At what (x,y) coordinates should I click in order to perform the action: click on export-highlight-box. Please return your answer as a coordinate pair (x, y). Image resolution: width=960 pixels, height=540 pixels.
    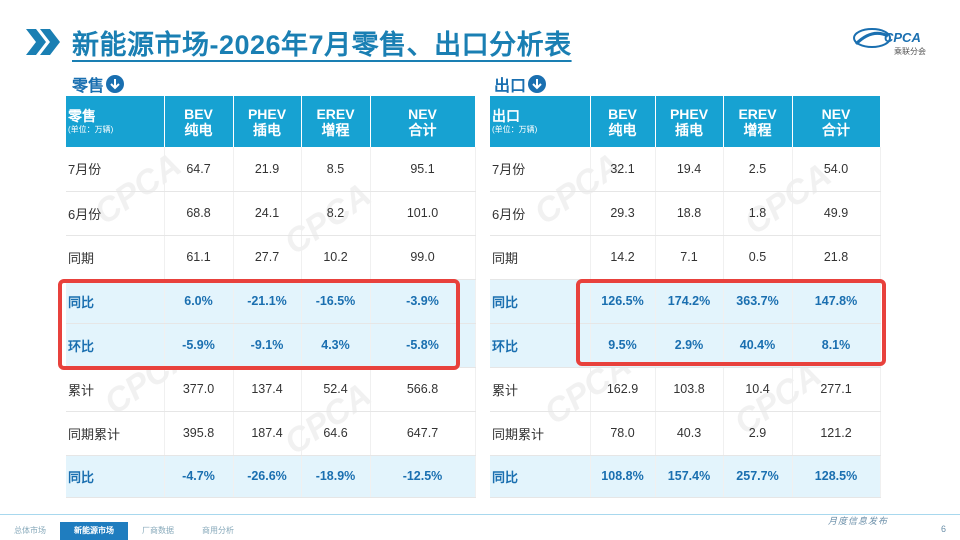
    Looking at the image, I should click on (731, 322).